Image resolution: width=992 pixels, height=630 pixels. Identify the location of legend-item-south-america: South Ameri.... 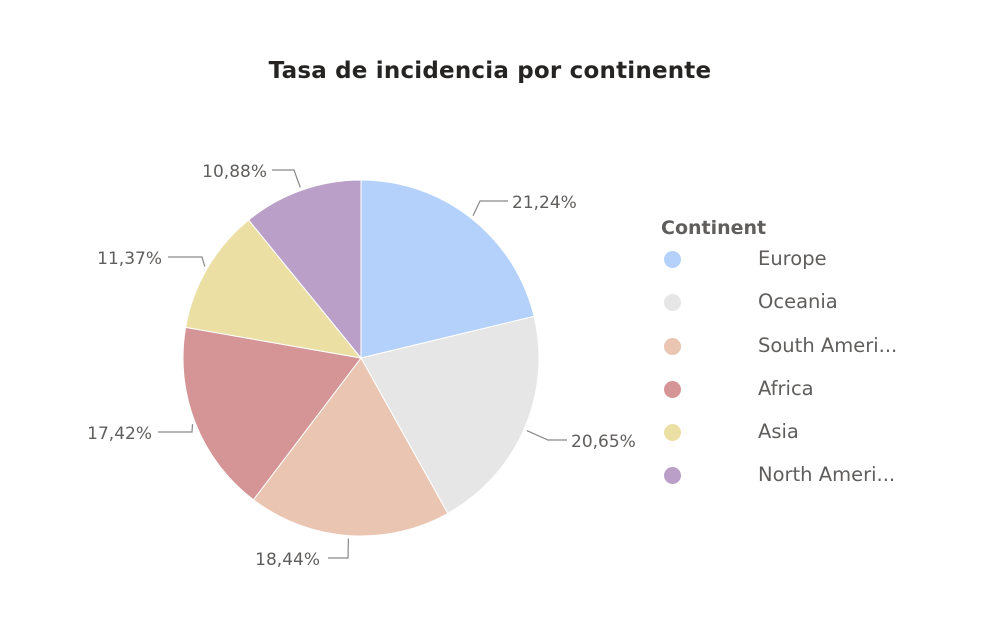
(779, 355).